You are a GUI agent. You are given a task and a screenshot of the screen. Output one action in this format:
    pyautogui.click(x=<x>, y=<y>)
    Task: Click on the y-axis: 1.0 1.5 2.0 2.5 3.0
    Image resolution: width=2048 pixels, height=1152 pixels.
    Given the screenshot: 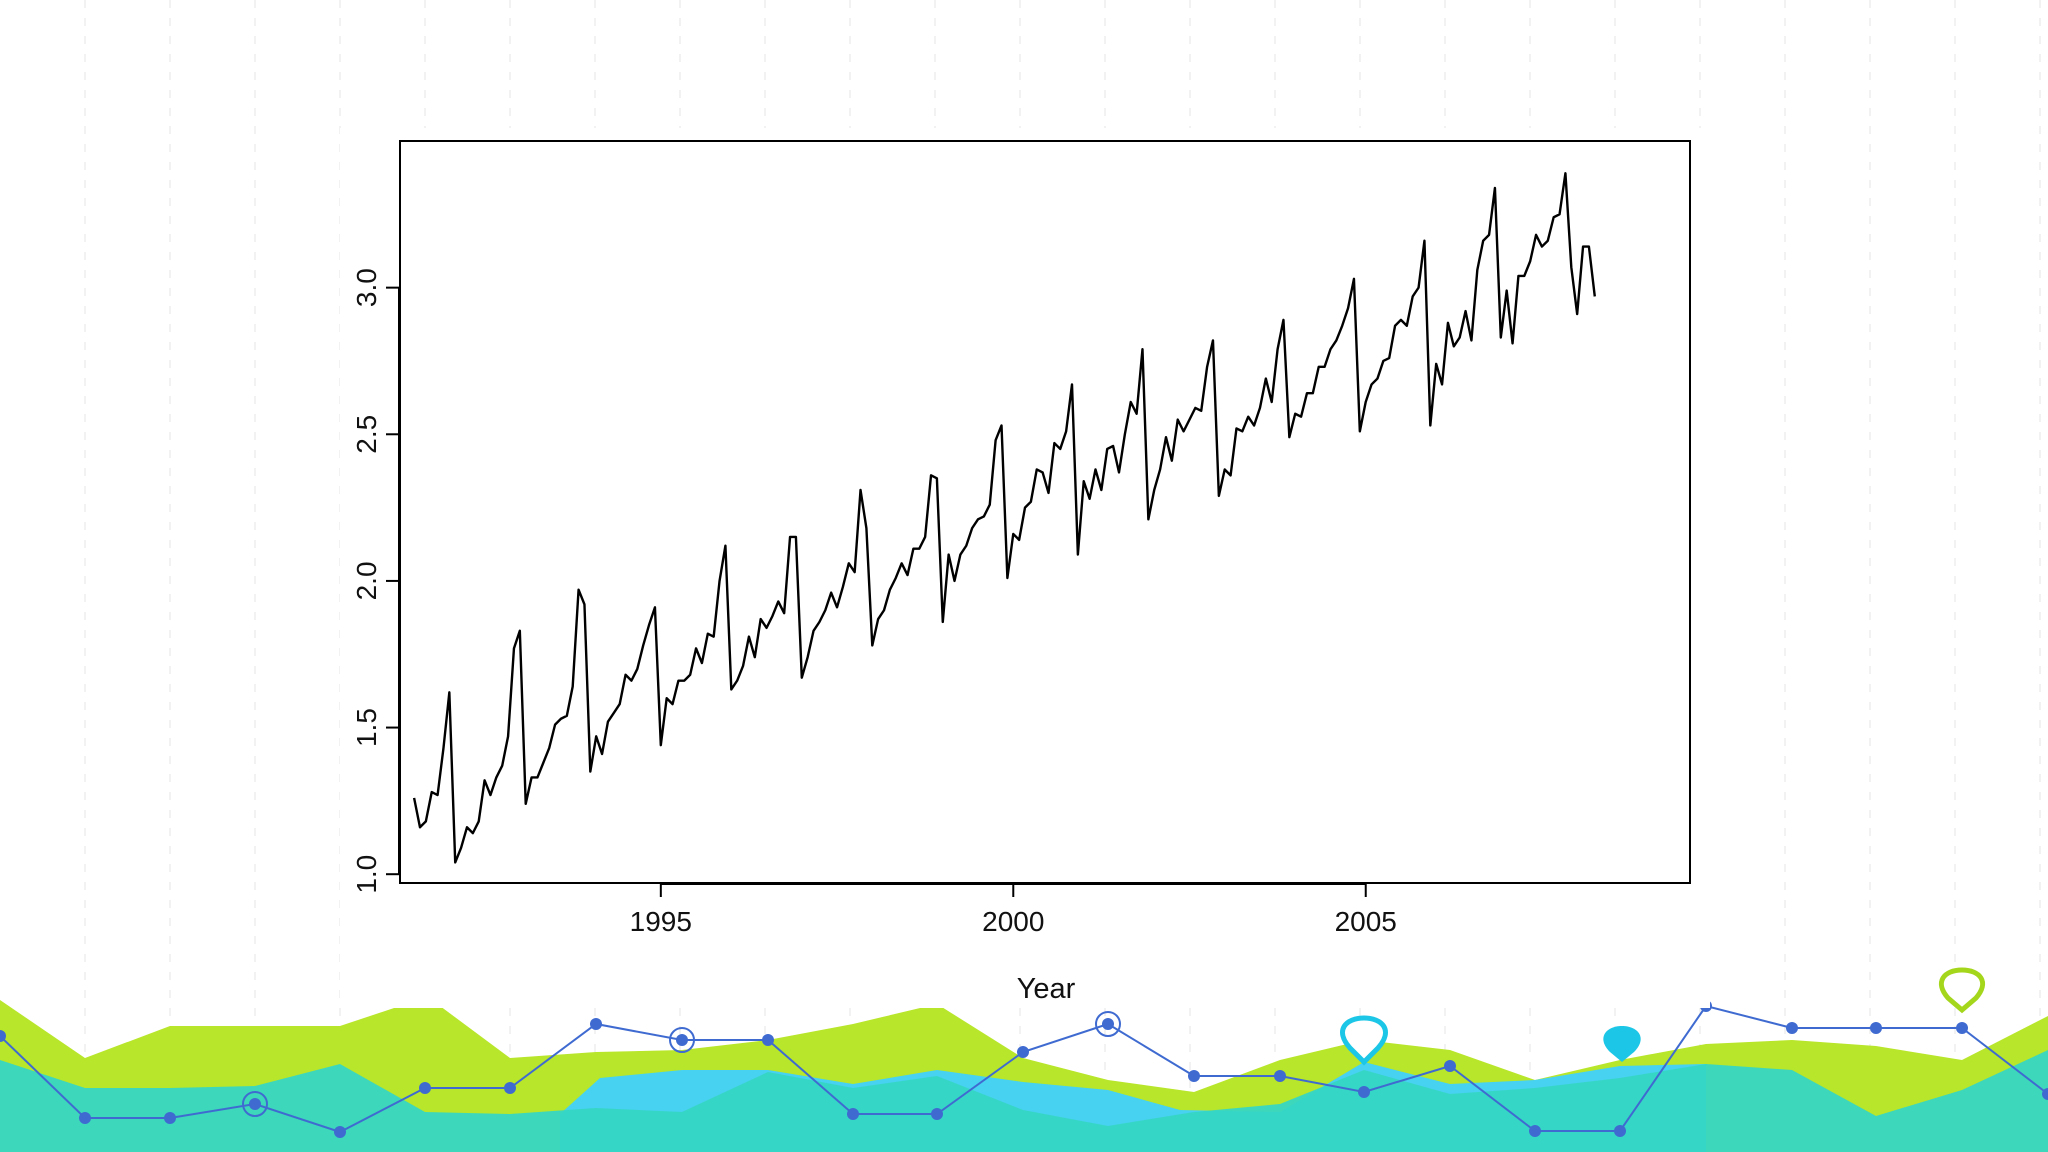 What is the action you would take?
    pyautogui.click(x=375, y=581)
    